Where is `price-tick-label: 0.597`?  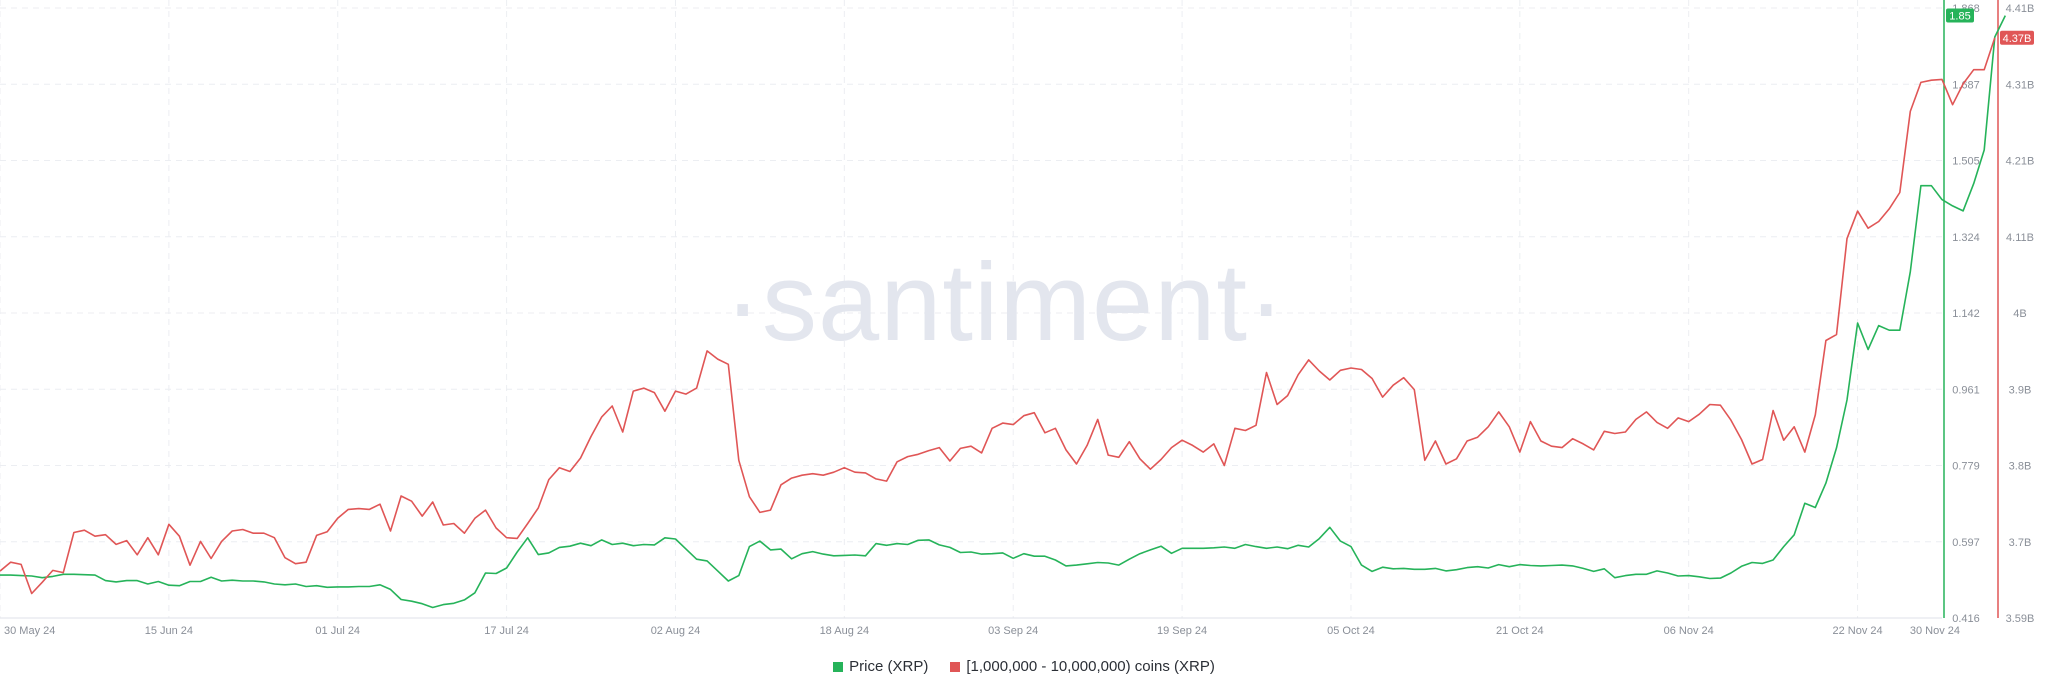
price-tick-label: 0.597 is located at coordinates (1966, 543).